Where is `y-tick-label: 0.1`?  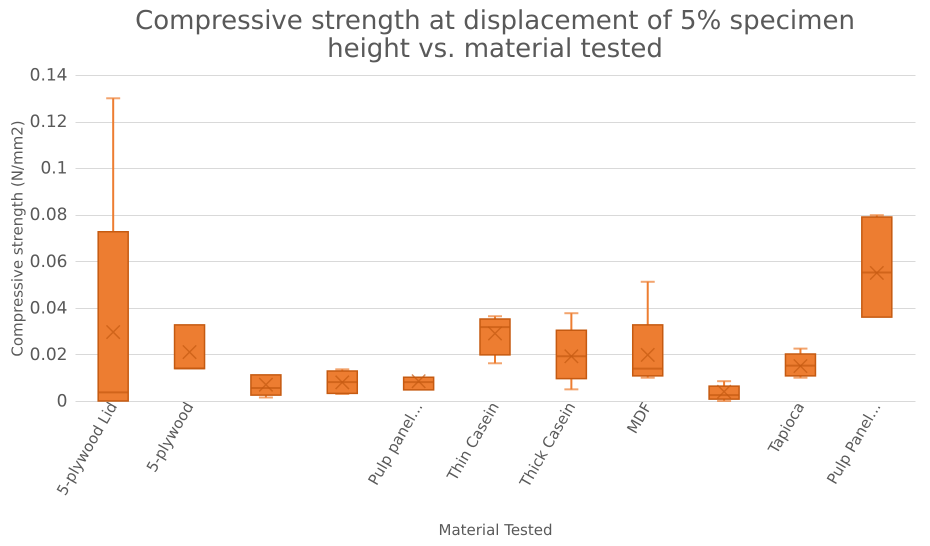
y-tick-label: 0.1 is located at coordinates (54, 168).